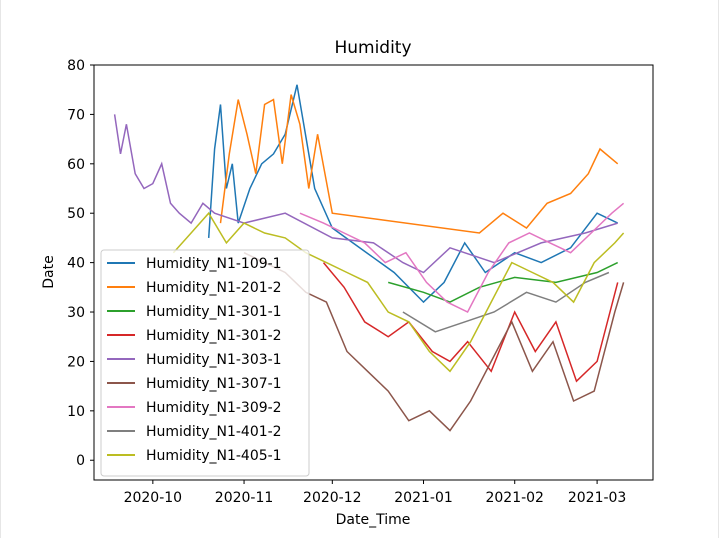 This screenshot has width=719, height=538. I want to click on x-tick-label: 2021-01, so click(423, 498).